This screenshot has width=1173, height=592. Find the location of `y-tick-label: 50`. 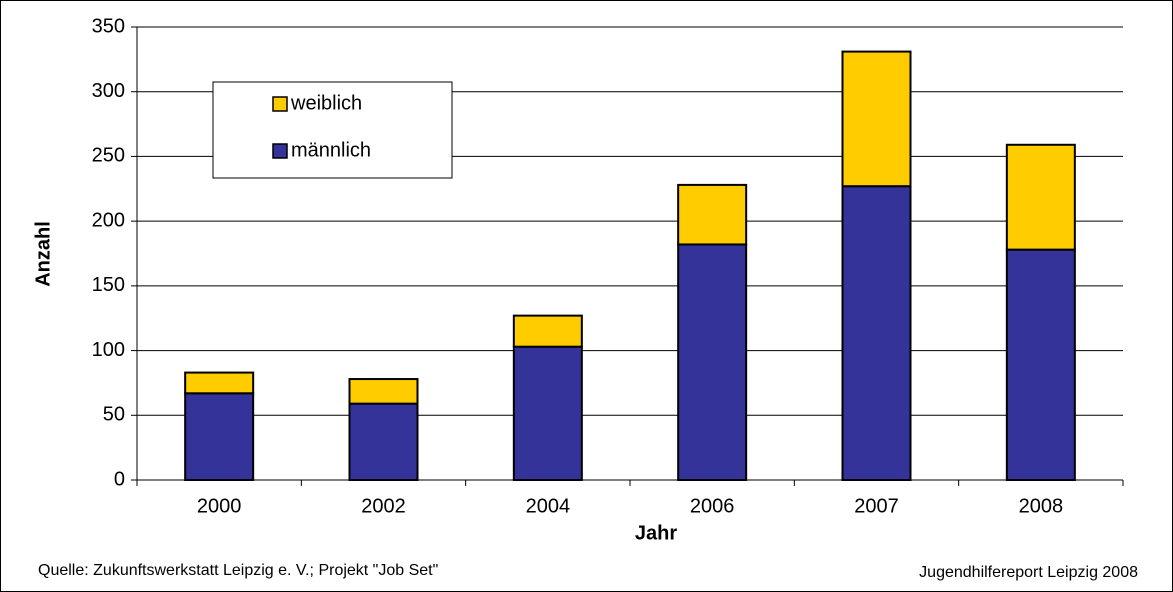

y-tick-label: 50 is located at coordinates (114, 415).